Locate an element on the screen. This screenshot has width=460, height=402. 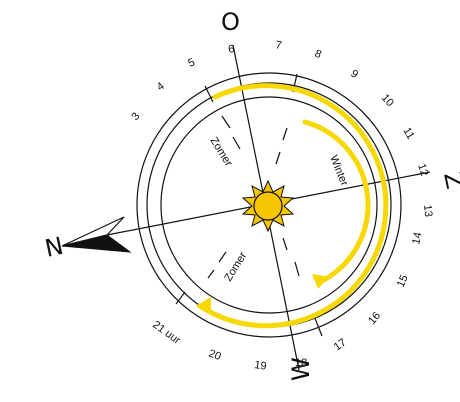
hour-label: 3 is located at coordinates (135, 116).